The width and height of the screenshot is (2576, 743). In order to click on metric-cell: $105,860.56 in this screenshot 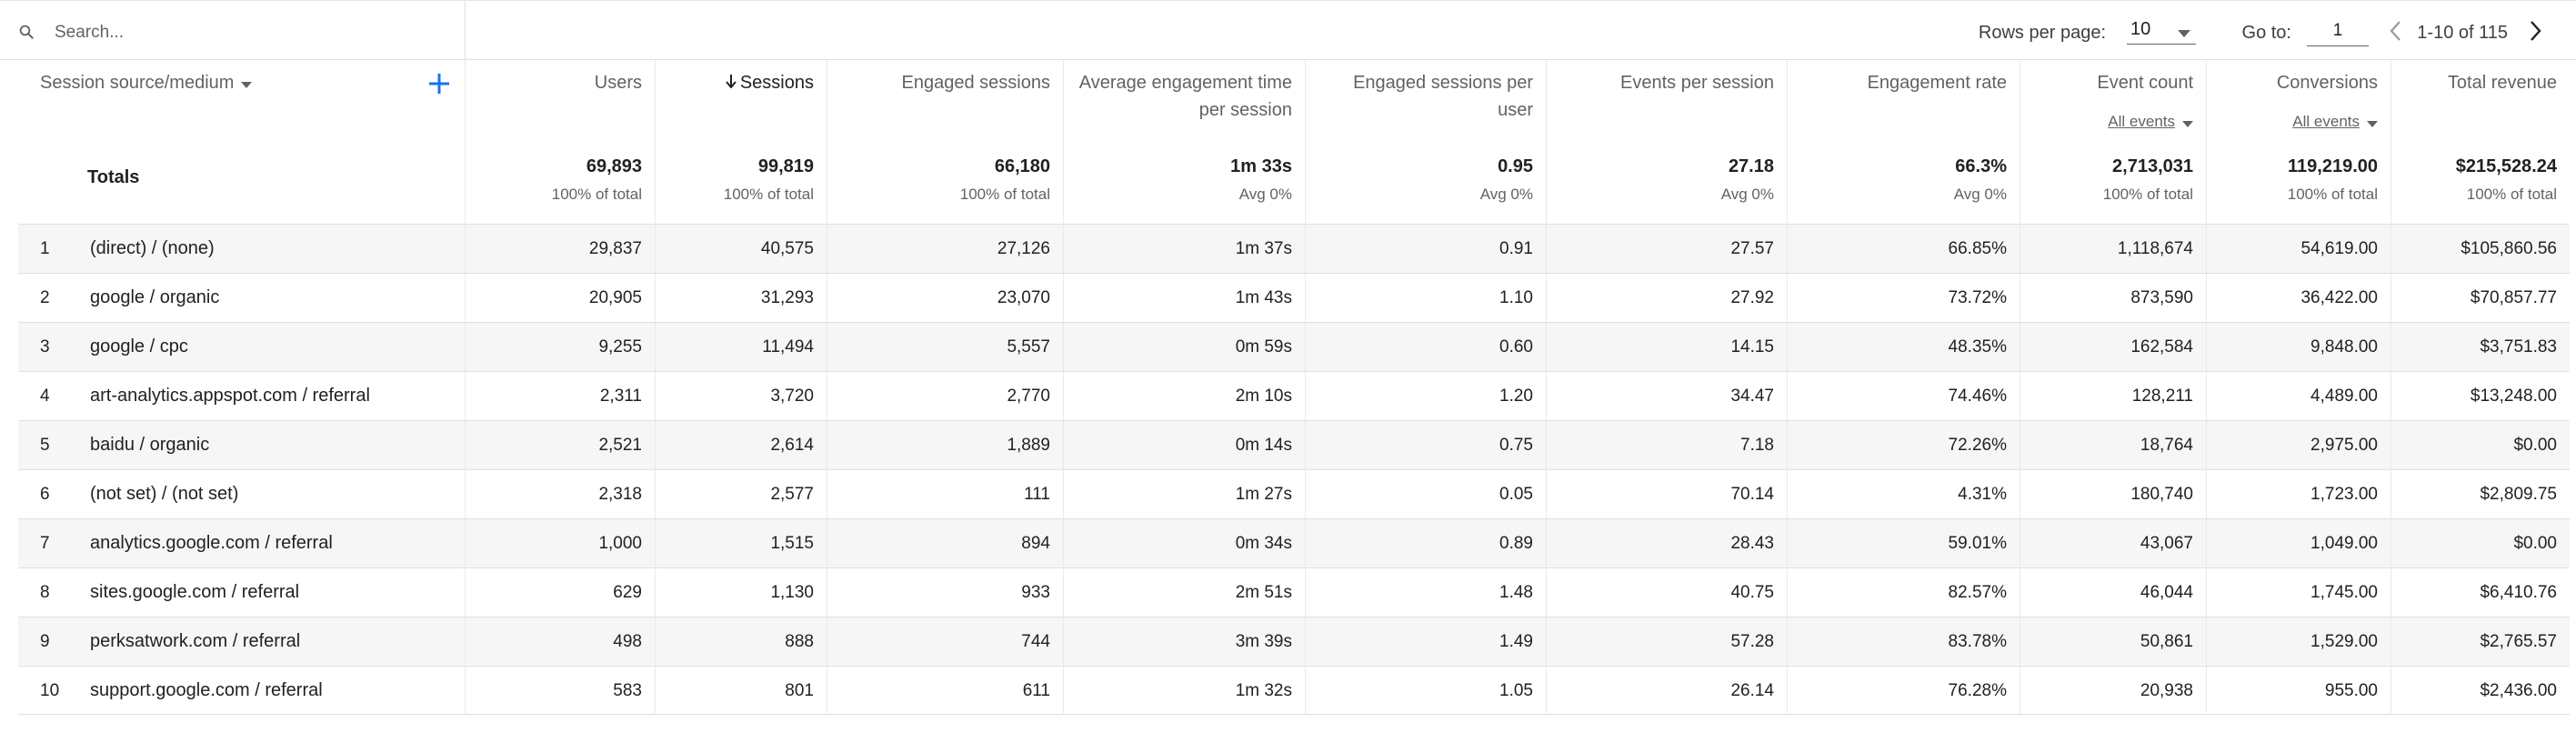, I will do `click(2509, 248)`.